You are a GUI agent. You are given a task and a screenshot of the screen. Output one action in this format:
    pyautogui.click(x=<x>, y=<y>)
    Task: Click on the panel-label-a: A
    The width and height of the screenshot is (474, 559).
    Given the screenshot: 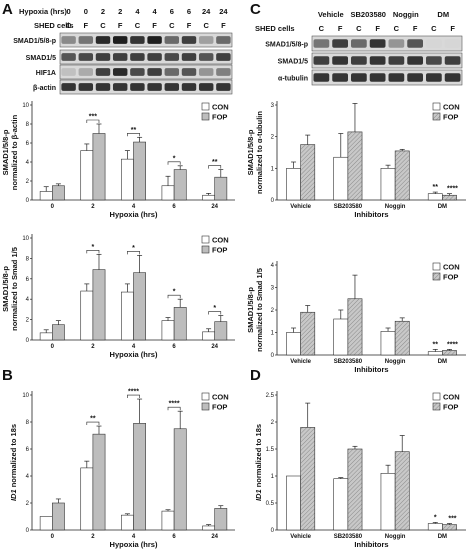 What is the action you would take?
    pyautogui.click(x=7, y=9)
    